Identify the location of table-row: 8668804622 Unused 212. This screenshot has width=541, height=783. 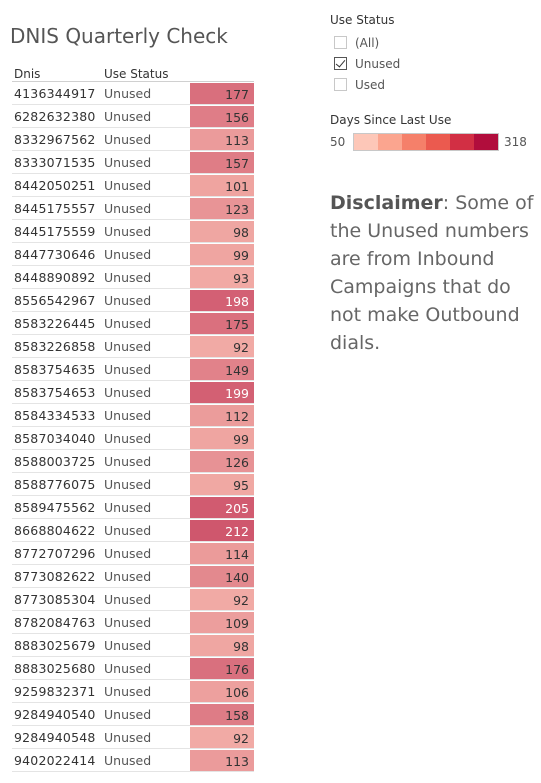
(133, 530).